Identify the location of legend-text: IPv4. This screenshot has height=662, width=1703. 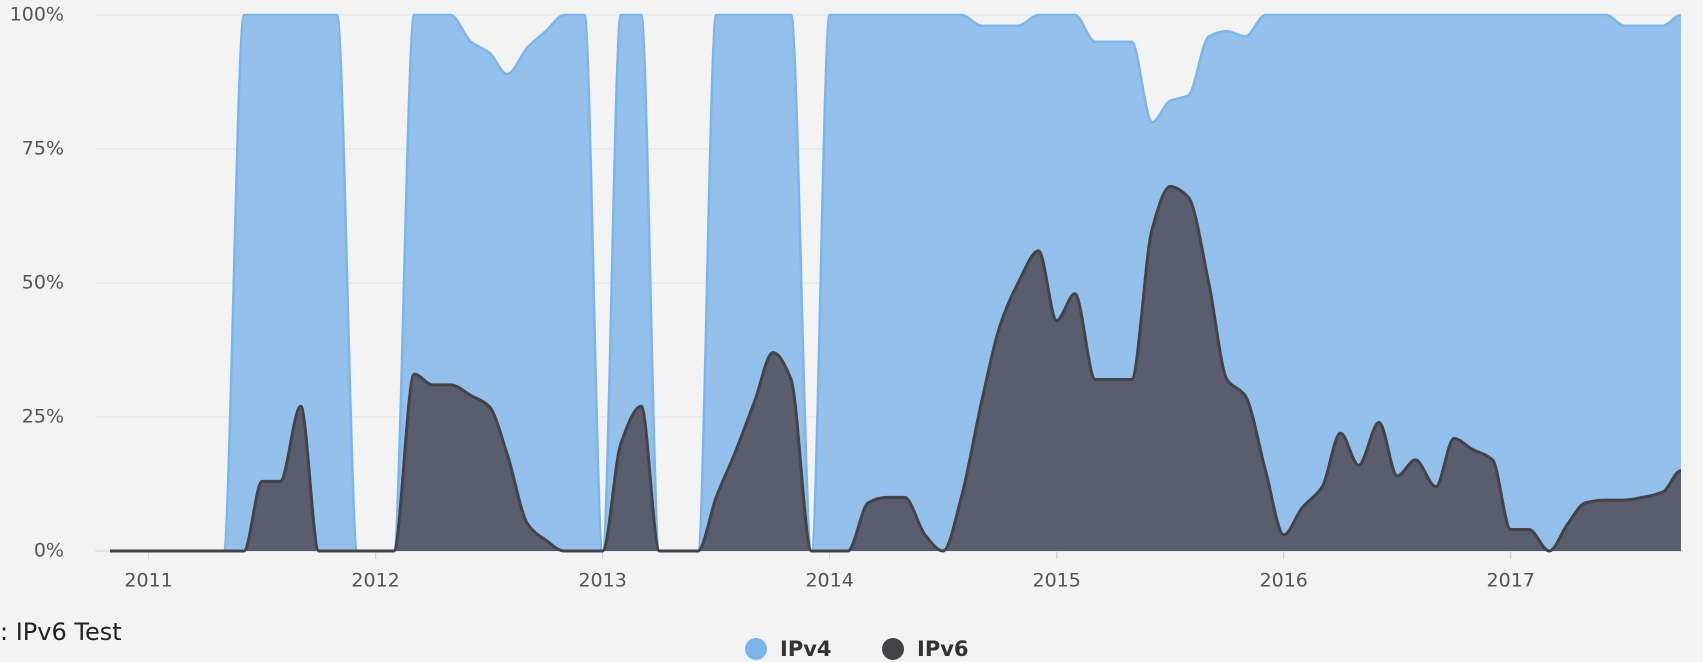
(806, 649).